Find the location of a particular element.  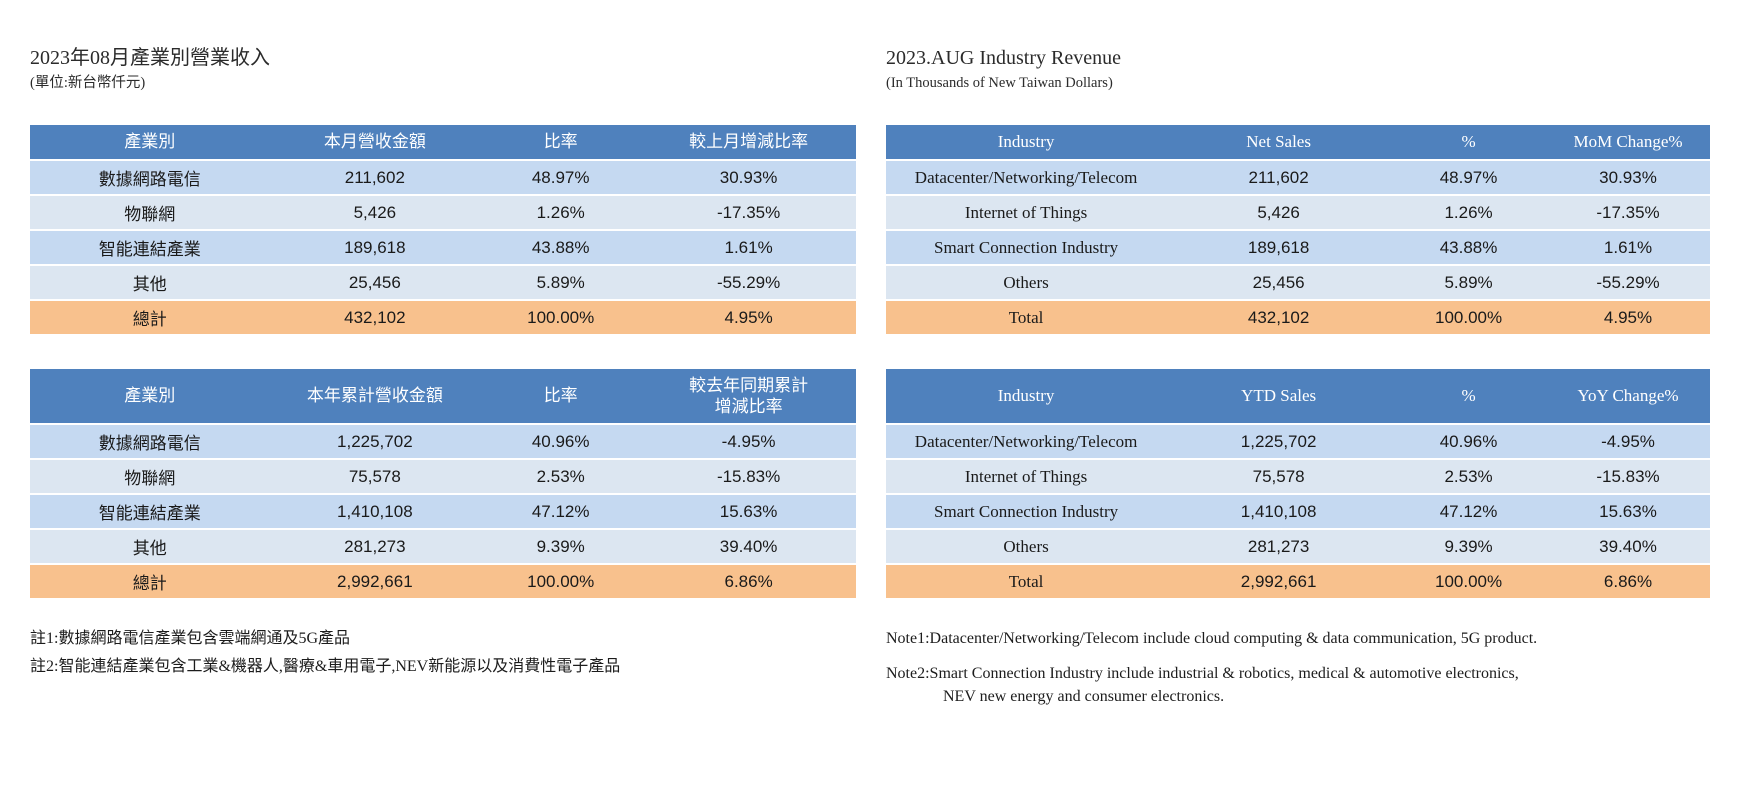

industry-cell: 其他 is located at coordinates (150, 283).